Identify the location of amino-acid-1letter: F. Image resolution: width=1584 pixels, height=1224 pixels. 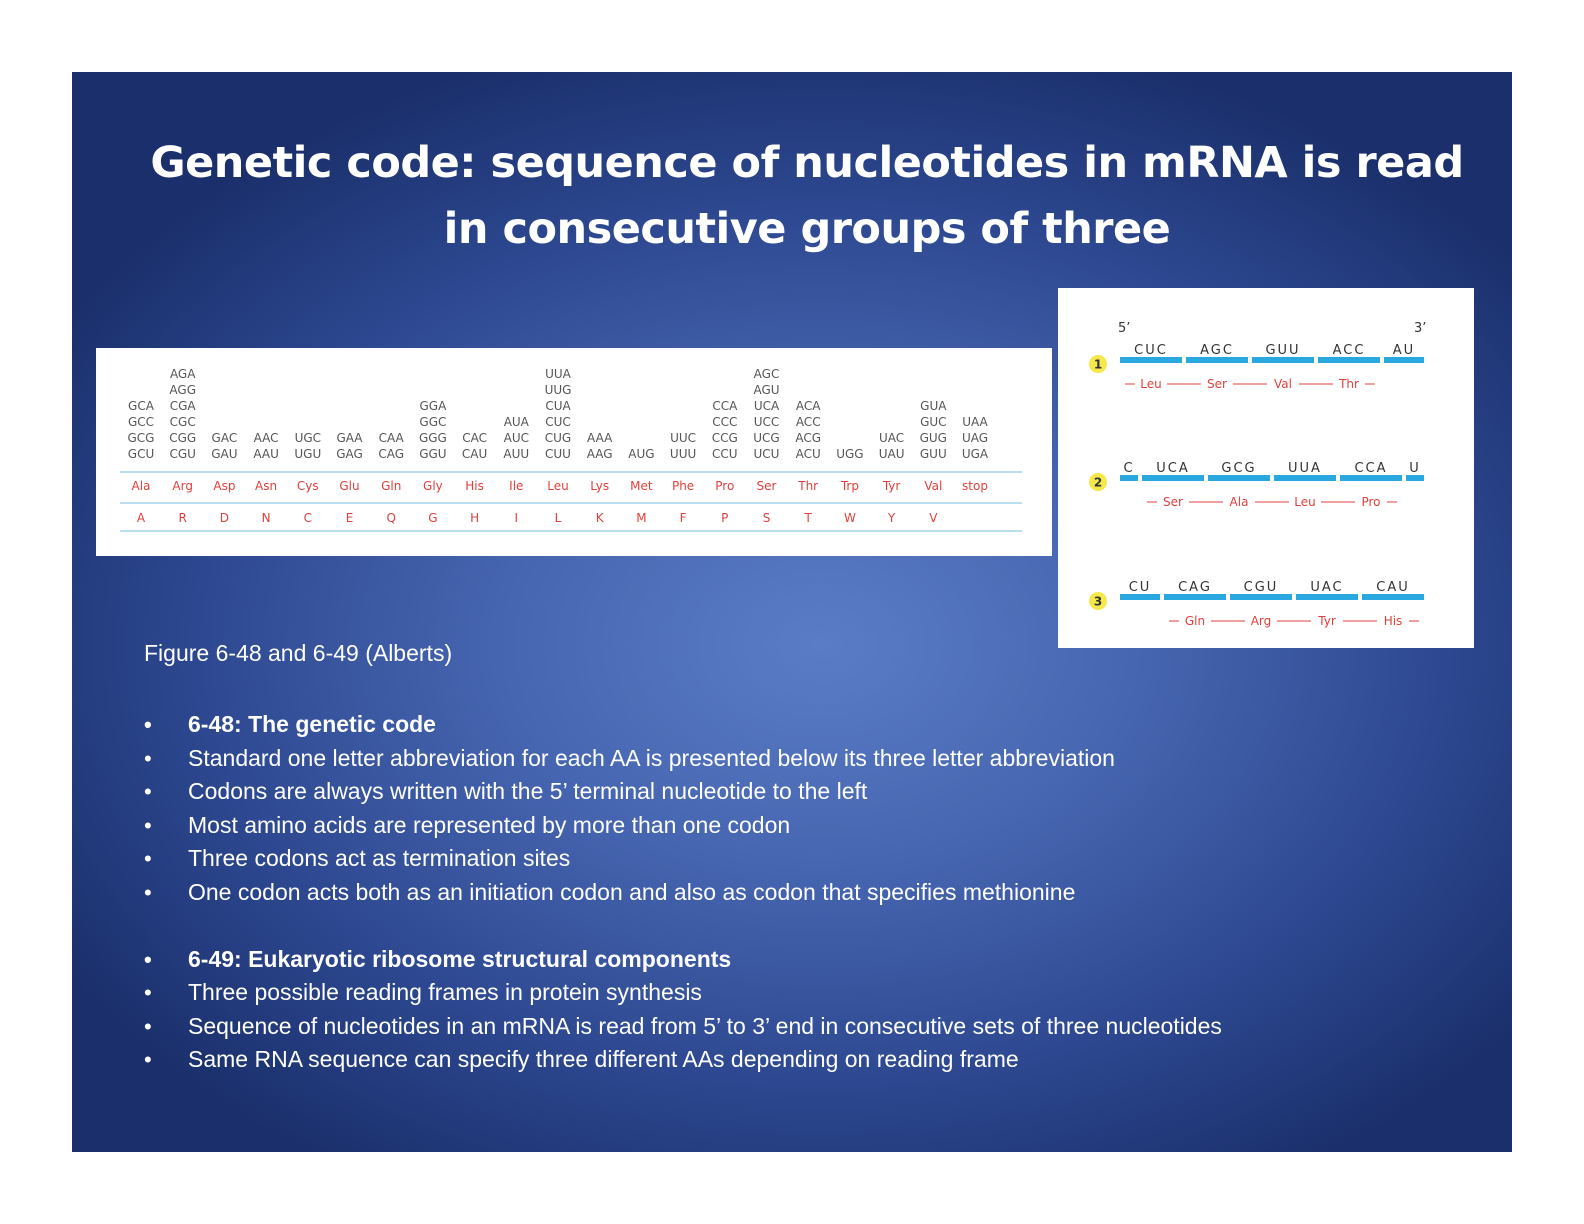
(683, 518).